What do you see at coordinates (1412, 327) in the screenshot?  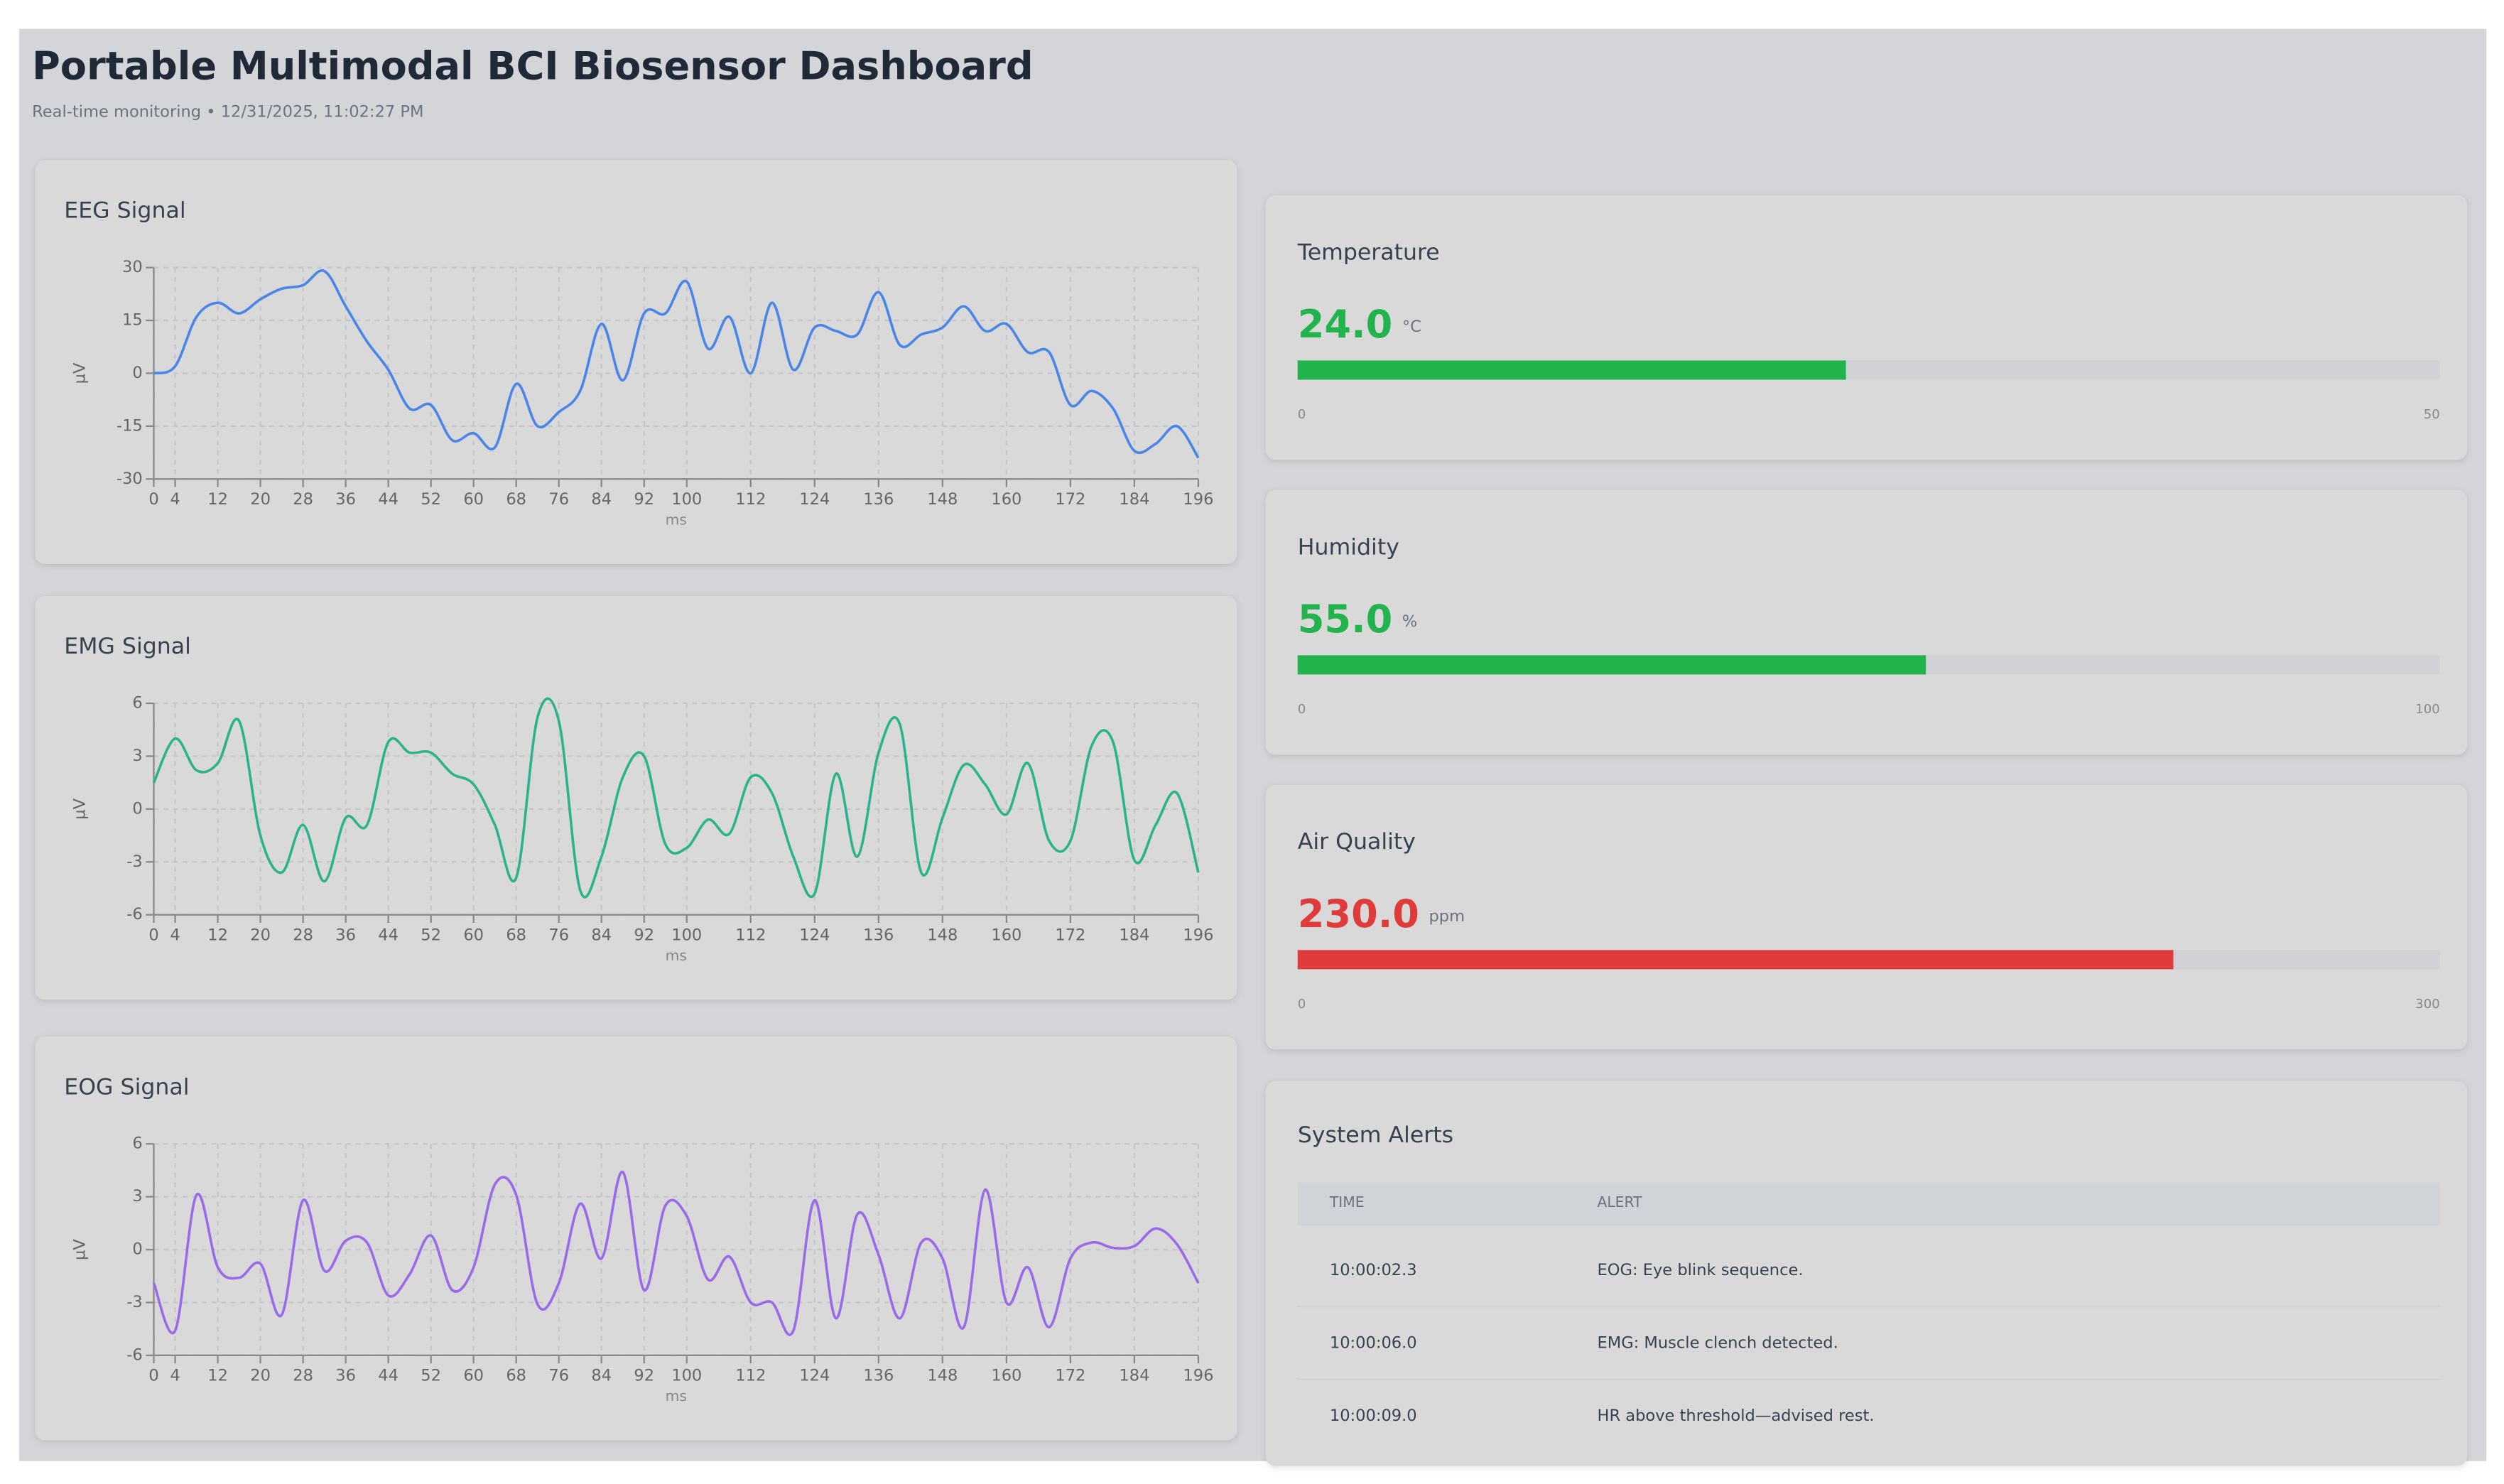 I see `sensor-unit: °C` at bounding box center [1412, 327].